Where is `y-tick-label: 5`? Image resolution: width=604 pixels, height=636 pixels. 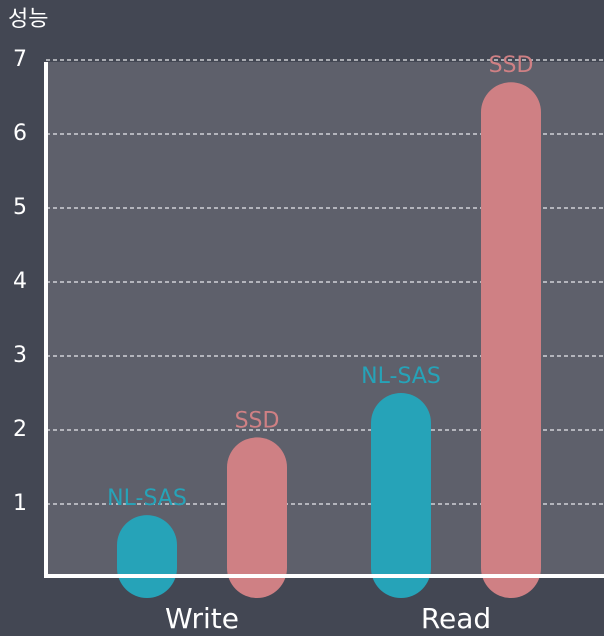 y-tick-label: 5 is located at coordinates (20, 207).